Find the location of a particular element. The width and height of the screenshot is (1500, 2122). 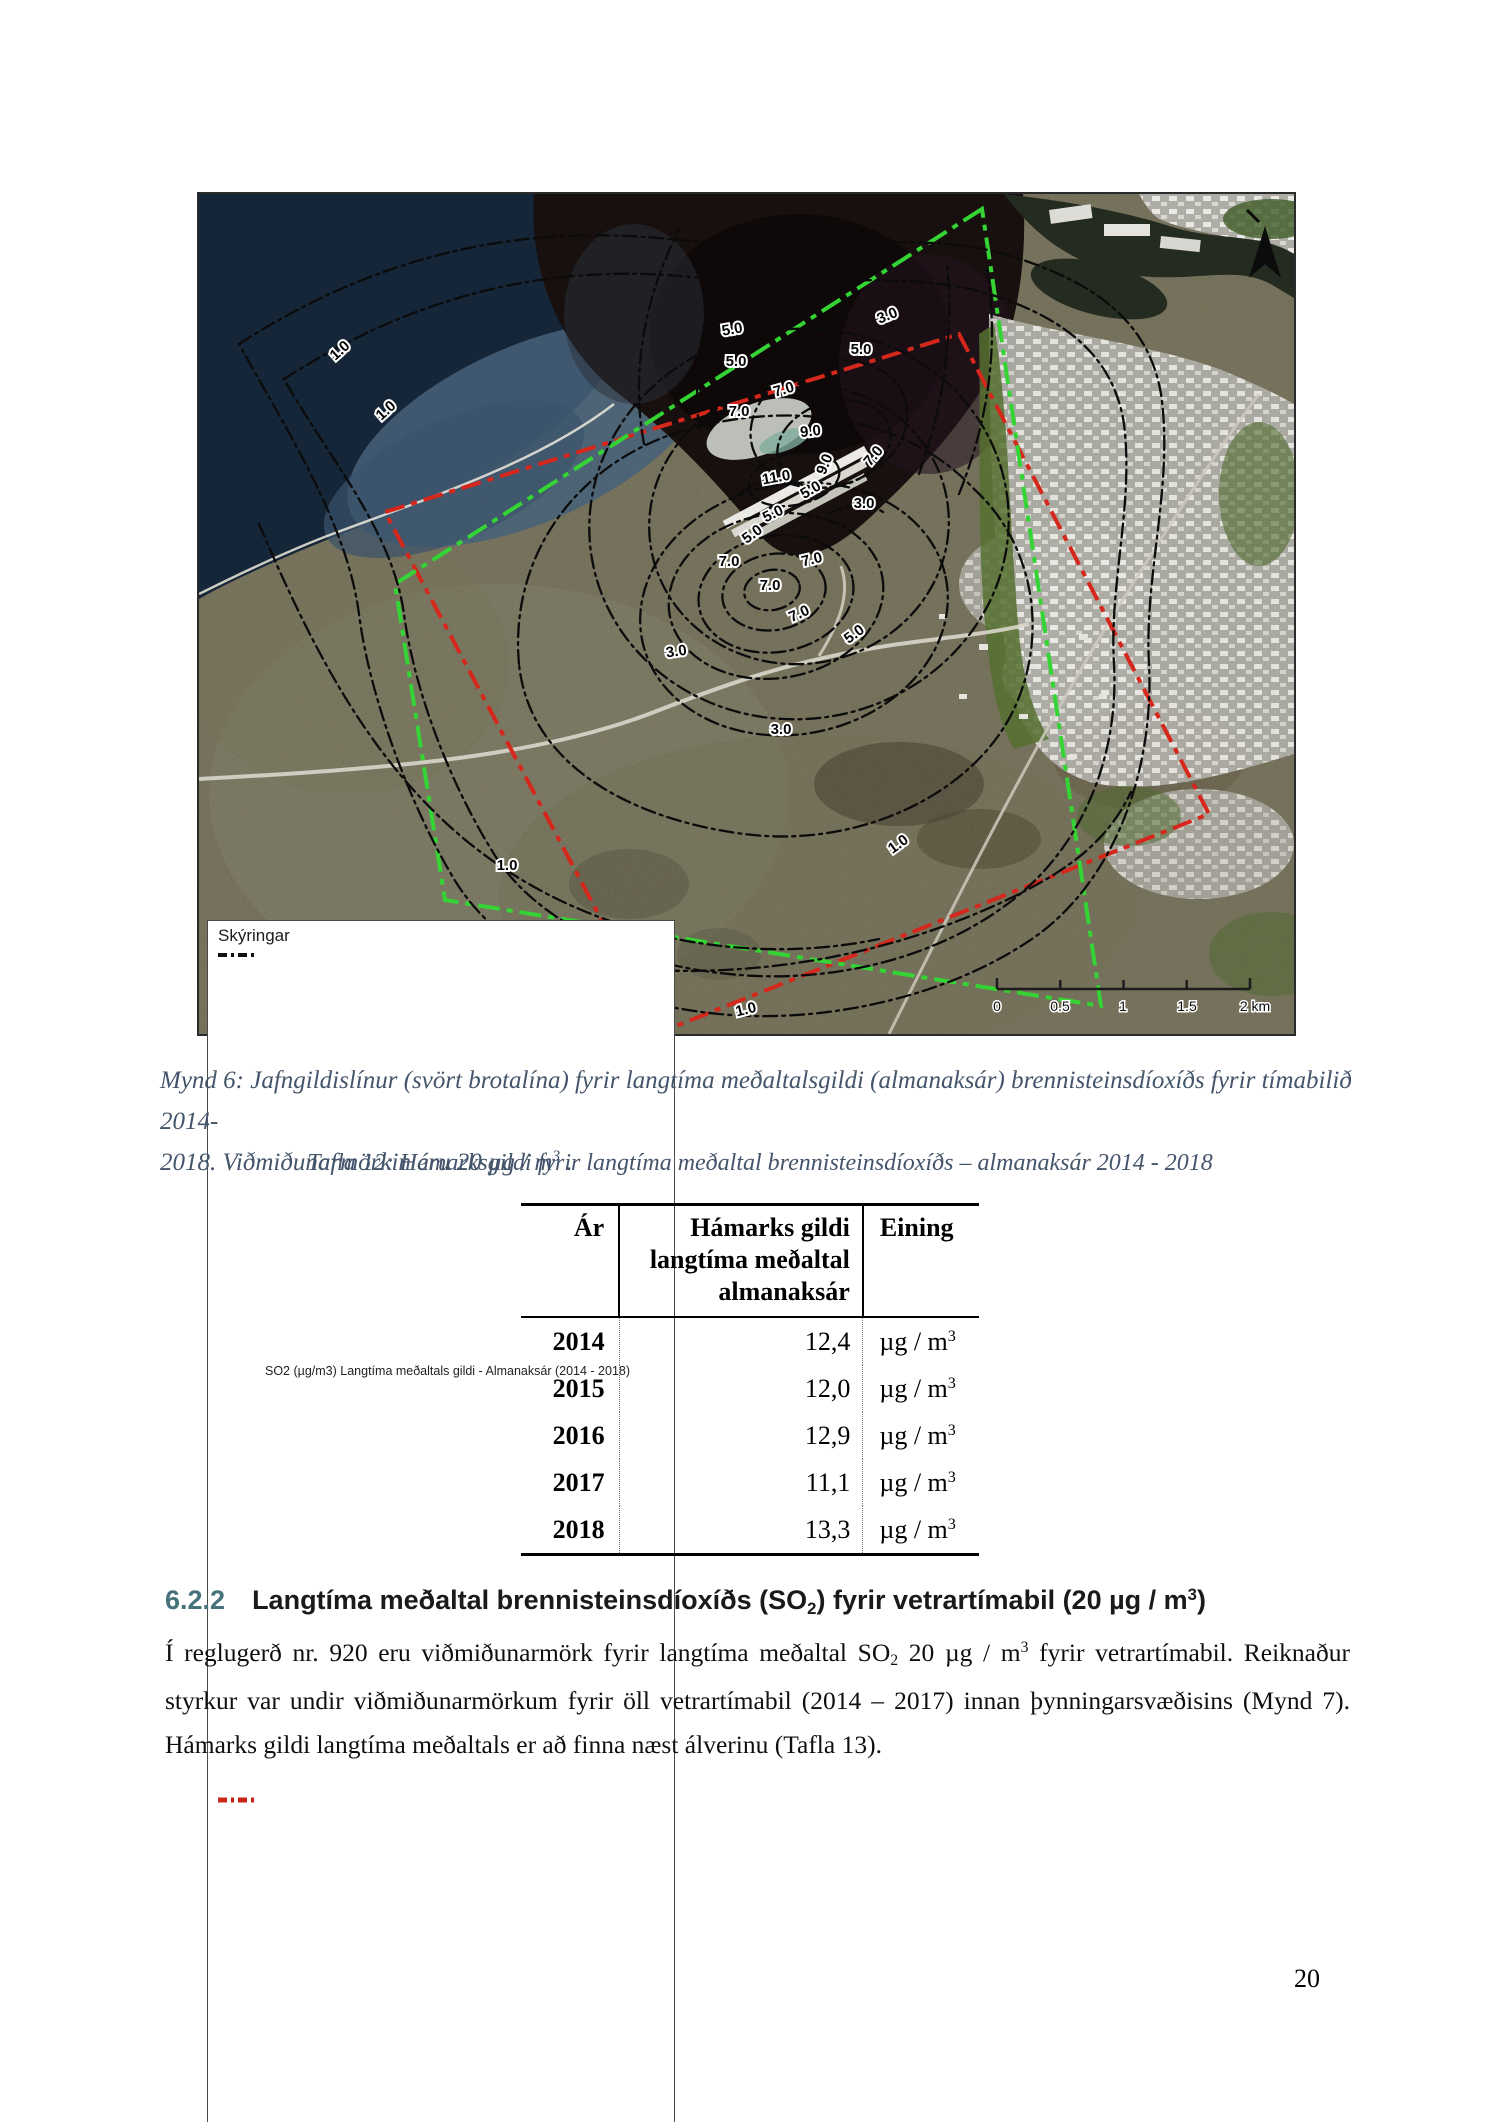

caption-superscript: 3 is located at coordinates (556, 1157).